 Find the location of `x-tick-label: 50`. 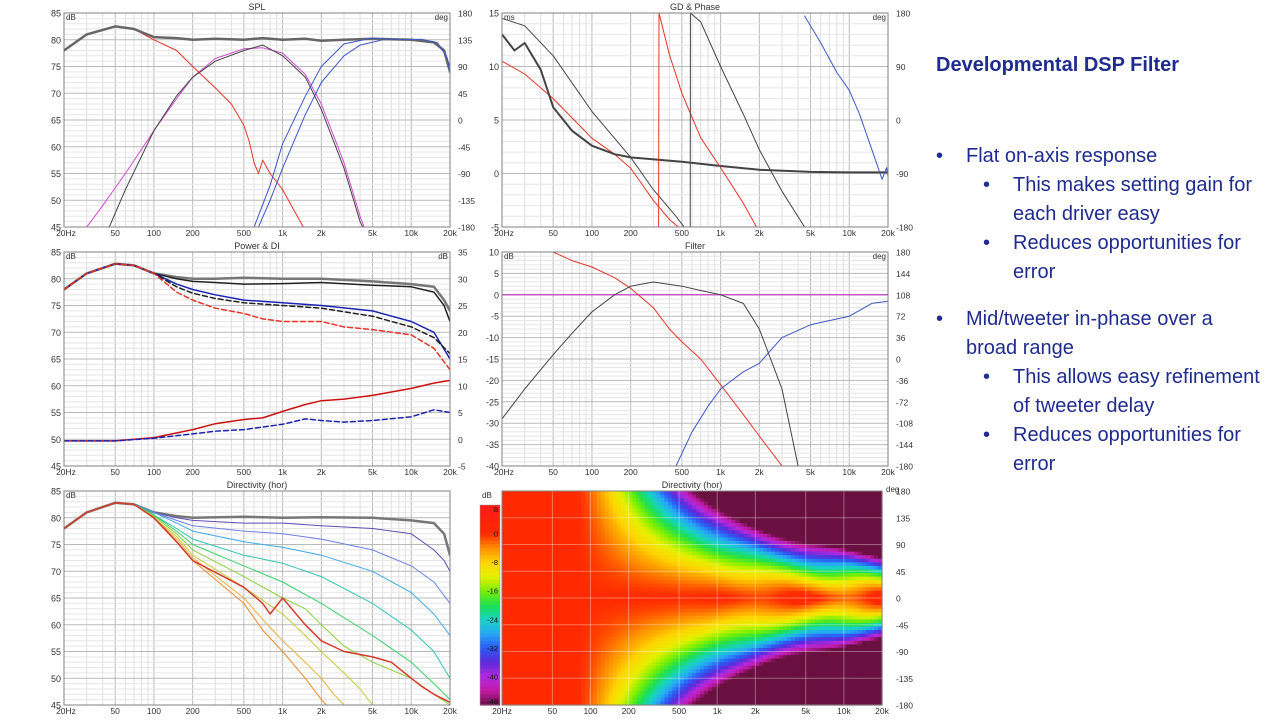

x-tick-label: 50 is located at coordinates (553, 233).